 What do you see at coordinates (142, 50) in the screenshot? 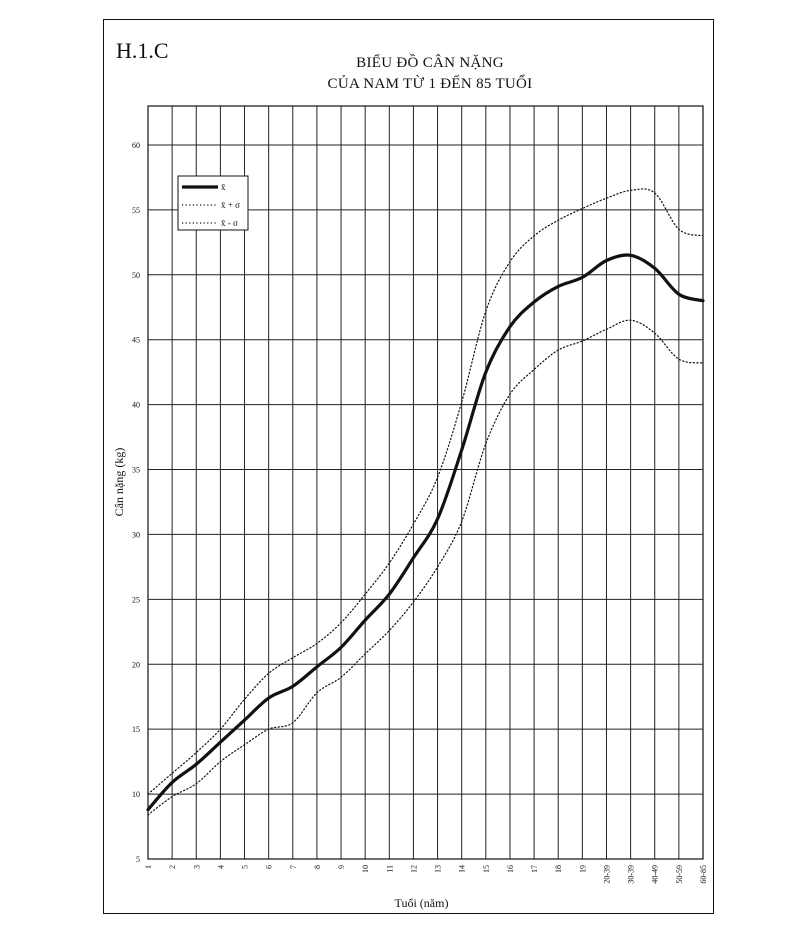
I see `figure-label: H.1.C` at bounding box center [142, 50].